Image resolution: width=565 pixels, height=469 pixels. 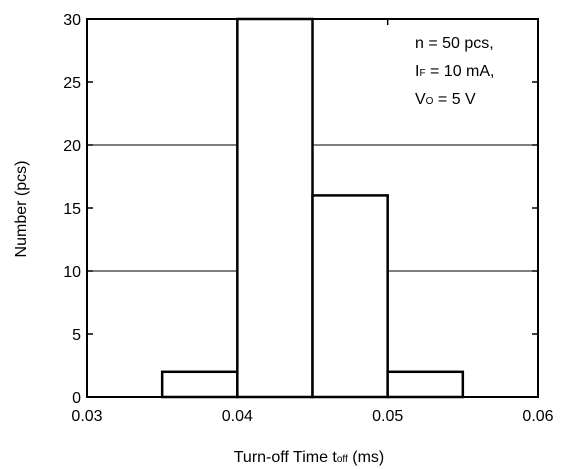 I want to click on y-axis-title: Number (pcs), so click(x=21, y=209).